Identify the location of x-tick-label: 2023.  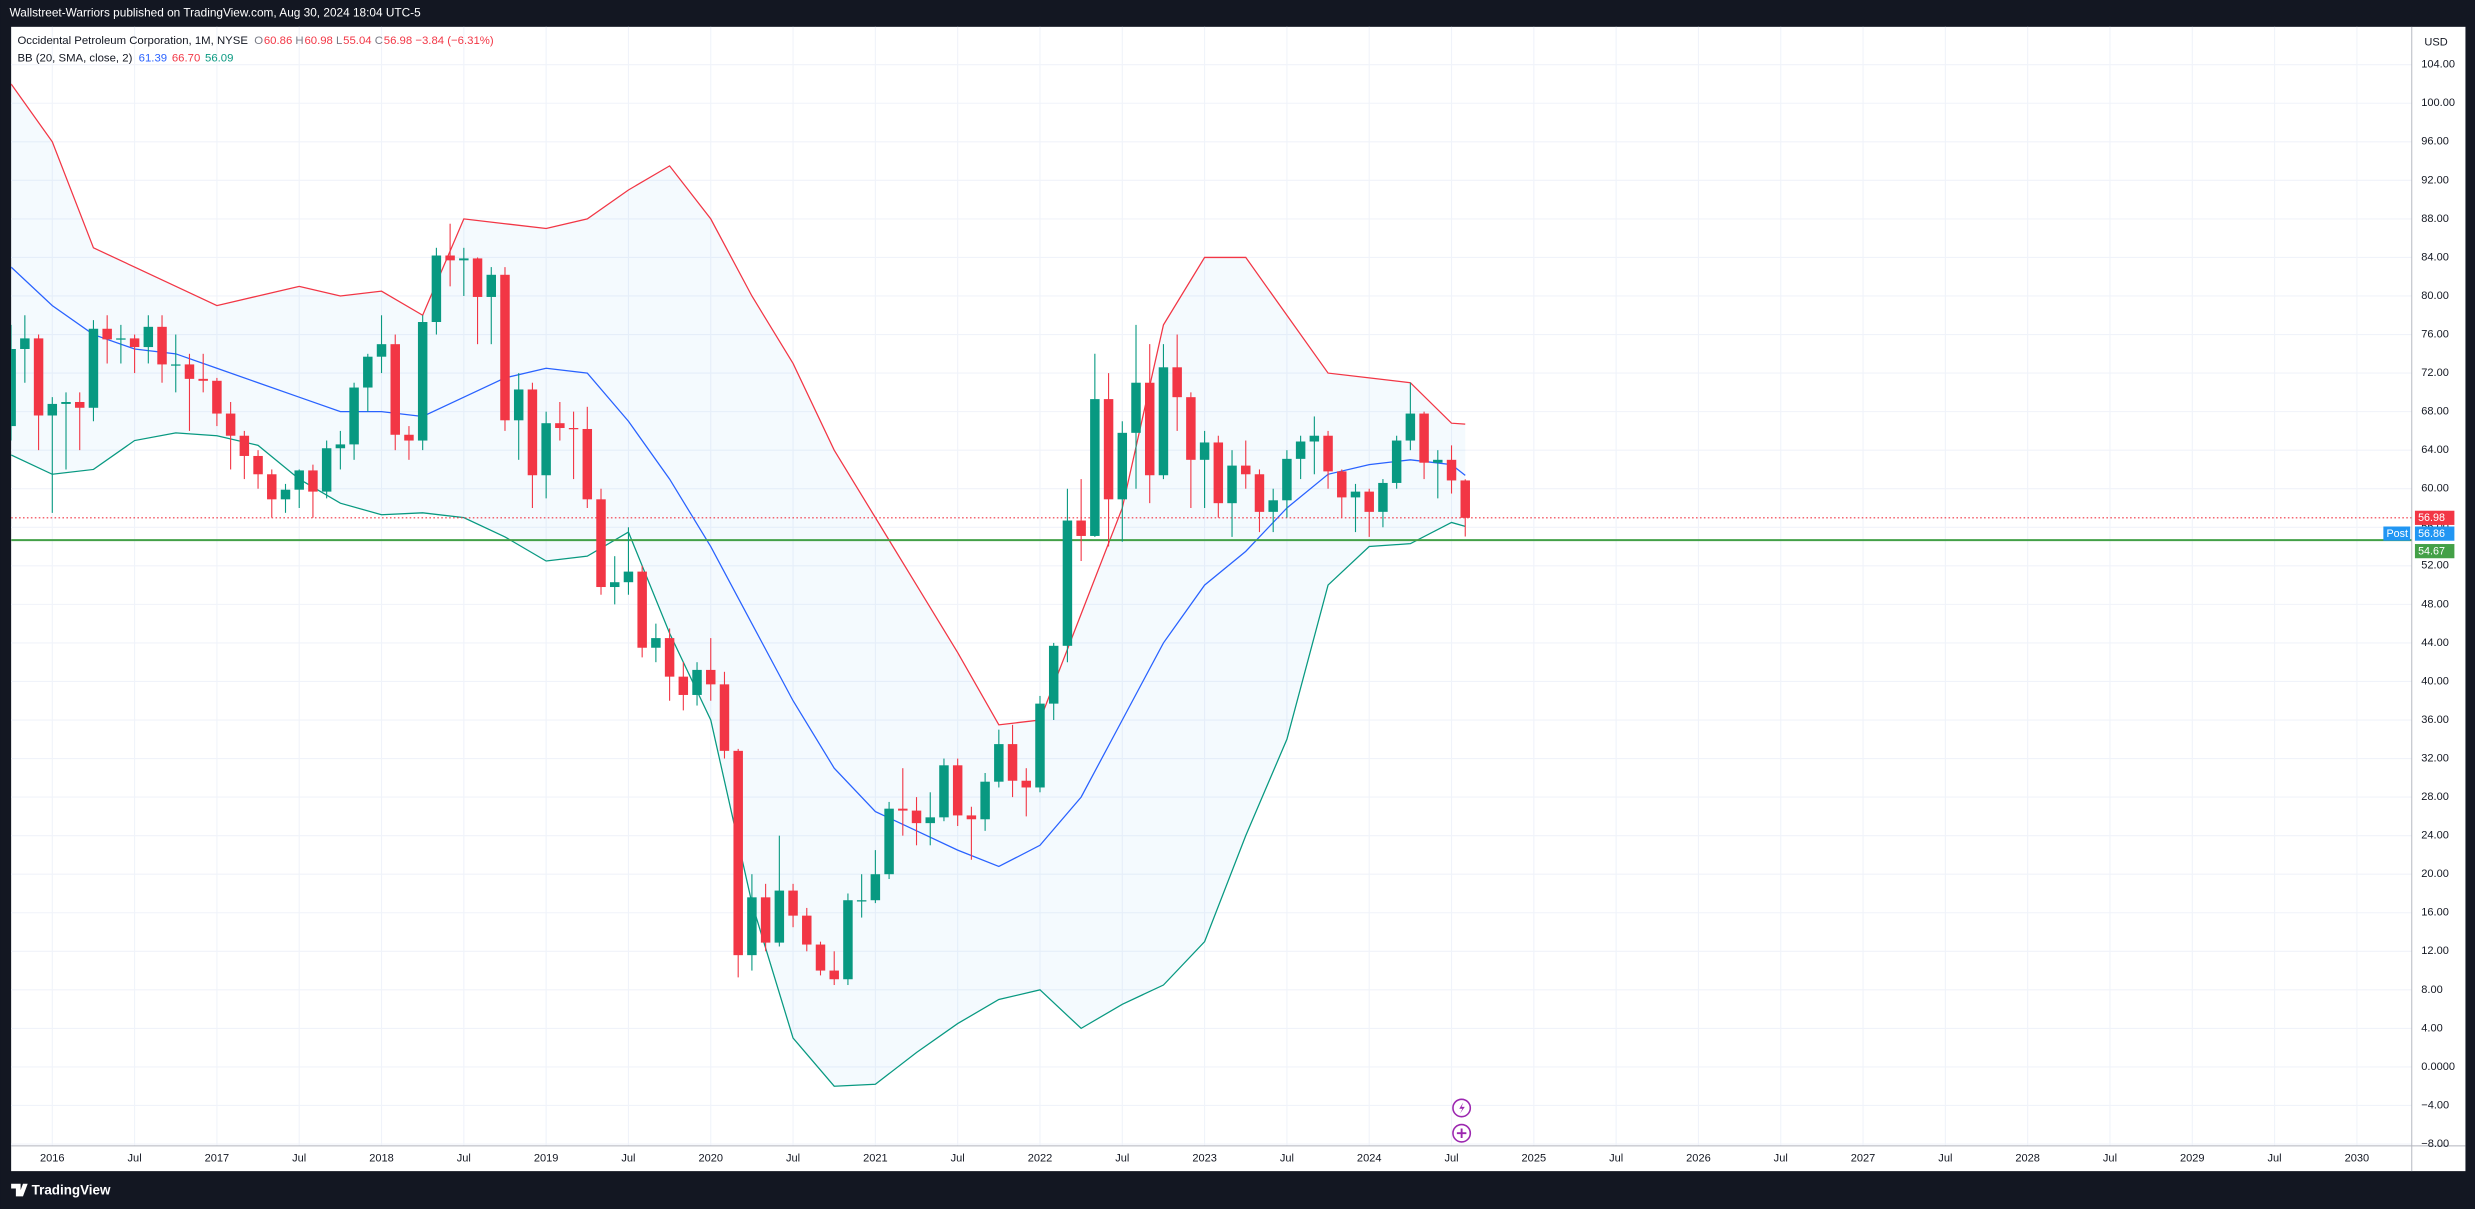
(1204, 1158).